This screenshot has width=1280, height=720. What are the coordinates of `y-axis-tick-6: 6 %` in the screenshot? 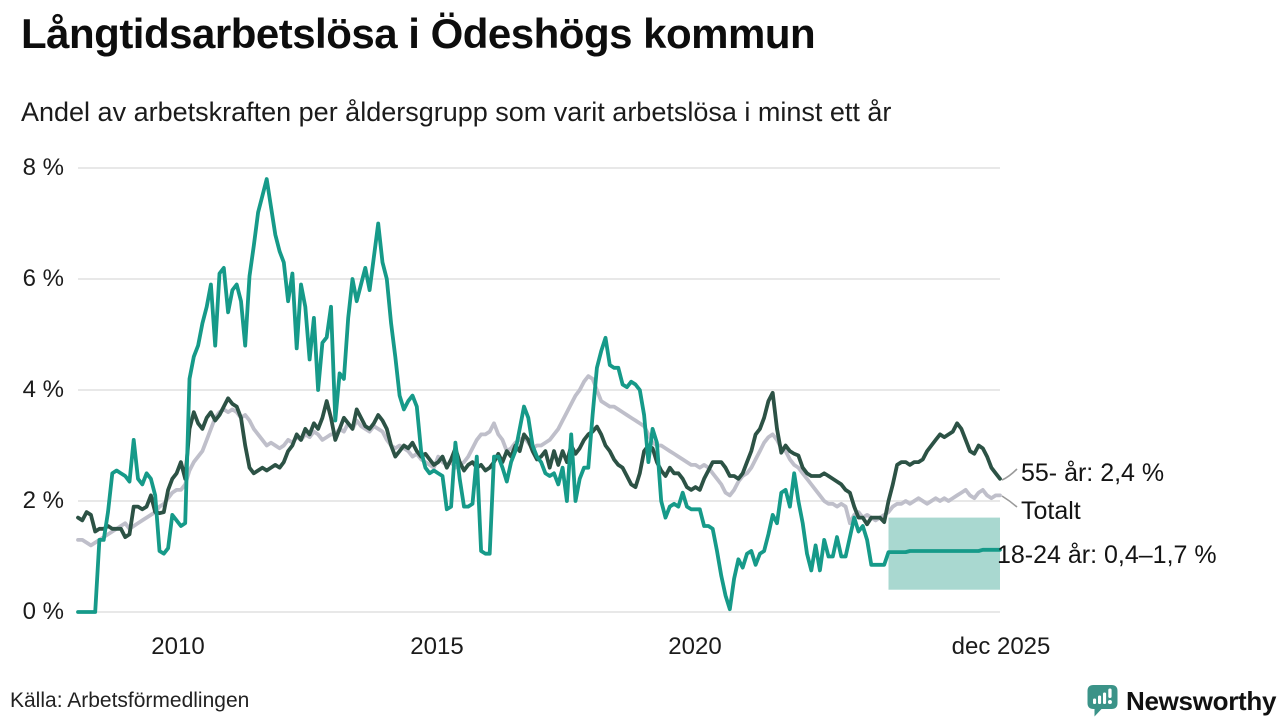 It's located at (43, 278).